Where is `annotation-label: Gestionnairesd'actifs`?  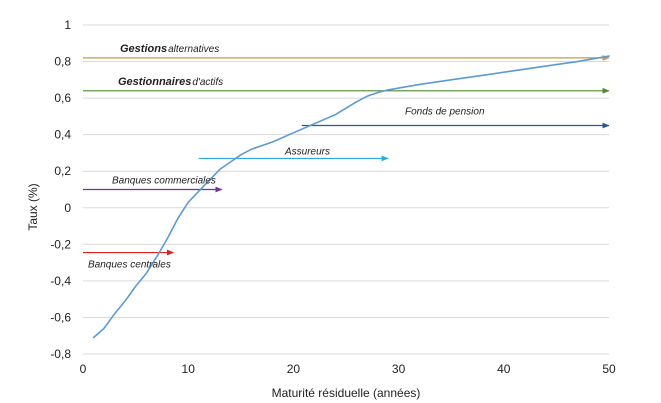
annotation-label: Gestionnairesd'actifs is located at coordinates (170, 82).